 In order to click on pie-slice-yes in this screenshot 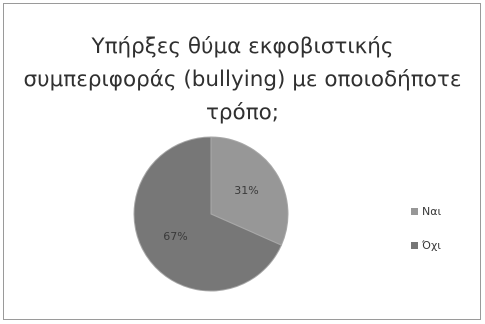, I will do `click(249, 191)`.